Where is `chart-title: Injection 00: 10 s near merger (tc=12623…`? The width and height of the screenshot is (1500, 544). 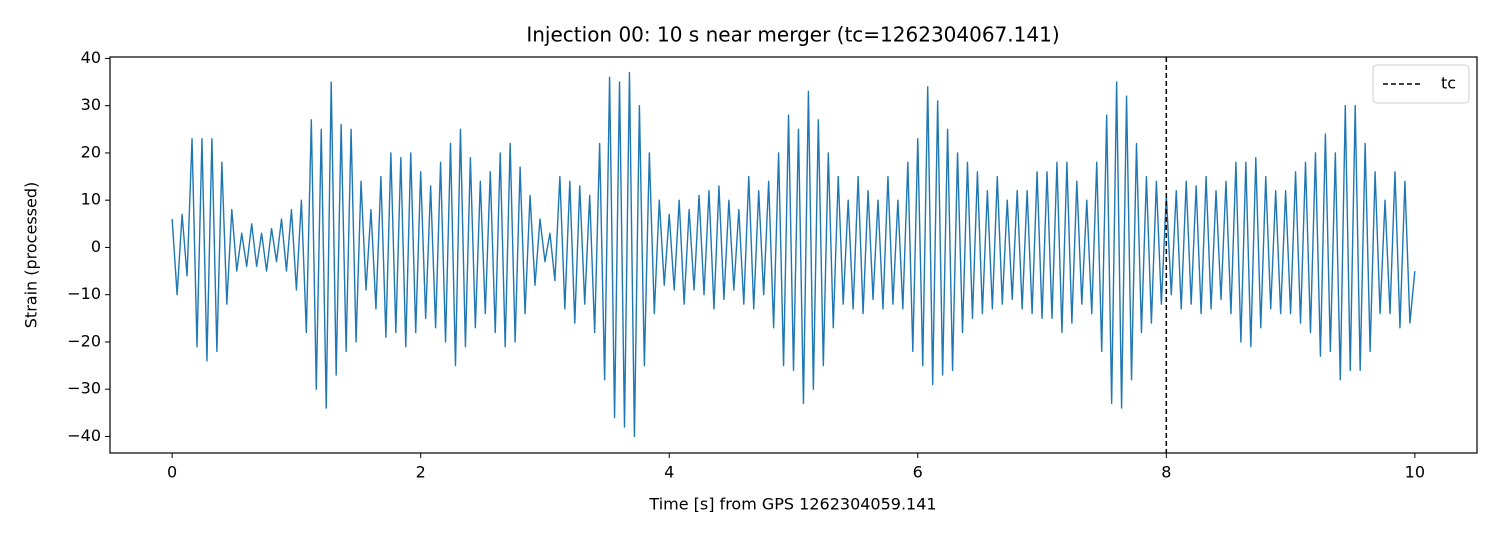
chart-title: Injection 00: 10 s near merger (tc=12623… is located at coordinates (792, 35).